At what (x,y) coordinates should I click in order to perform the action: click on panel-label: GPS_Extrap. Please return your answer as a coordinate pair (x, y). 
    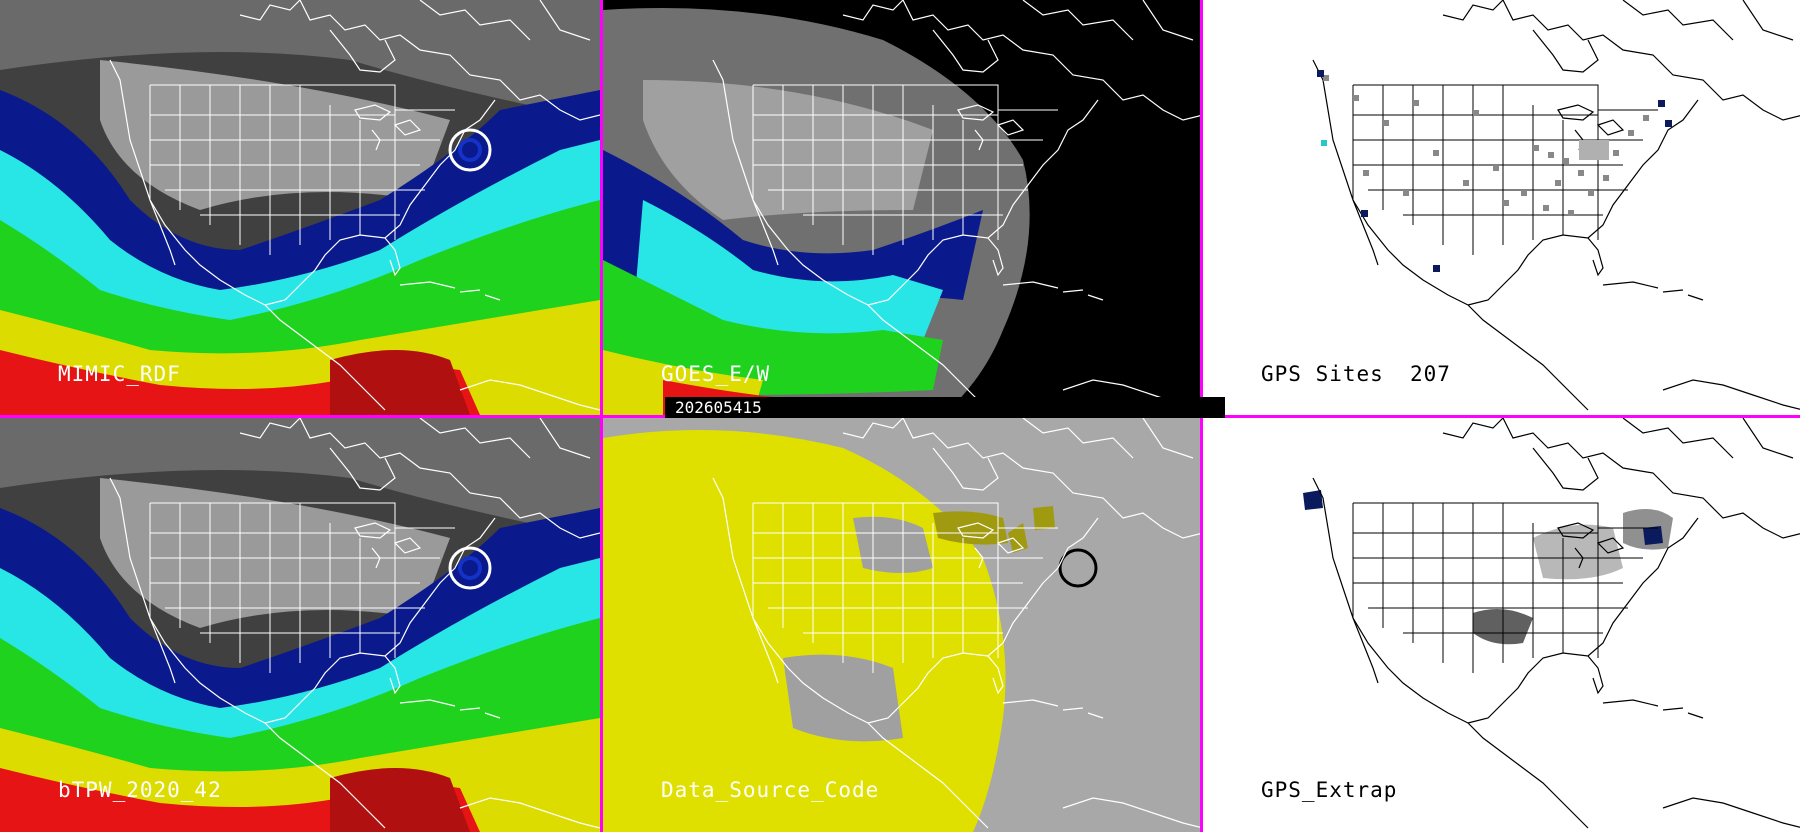
    Looking at the image, I should click on (1329, 790).